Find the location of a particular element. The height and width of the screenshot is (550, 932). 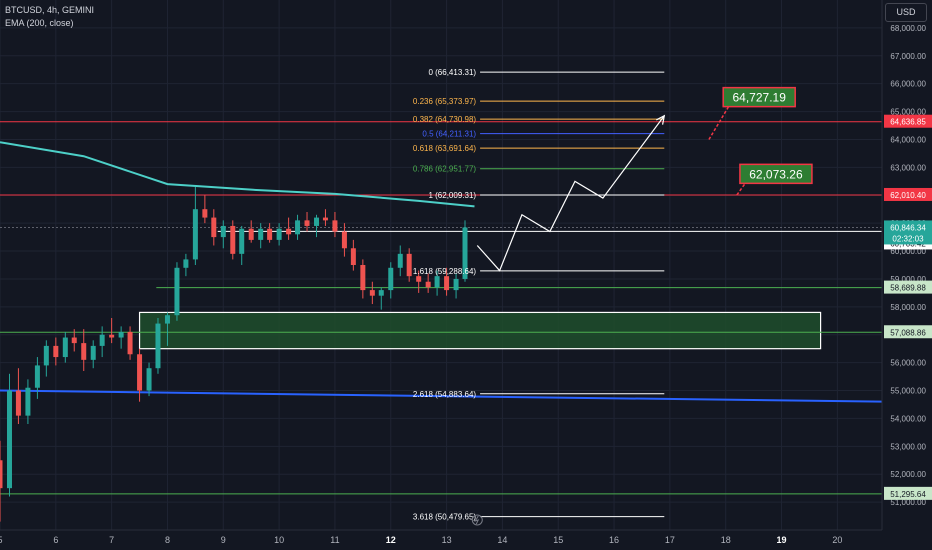

fib-level-label: 0.382 (64,730.98) is located at coordinates (444, 119).